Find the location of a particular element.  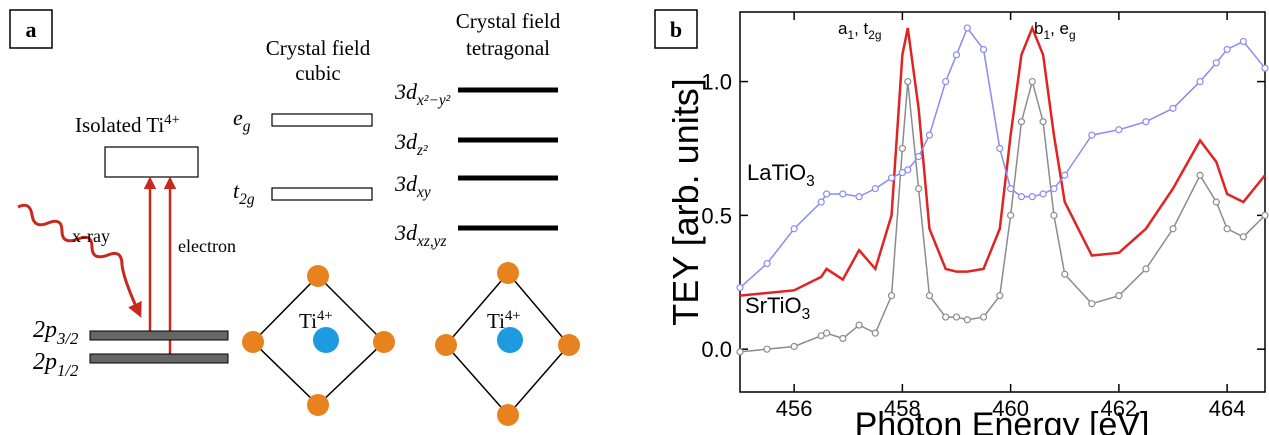

p32-label: 2p3/2 is located at coordinates (56, 332).